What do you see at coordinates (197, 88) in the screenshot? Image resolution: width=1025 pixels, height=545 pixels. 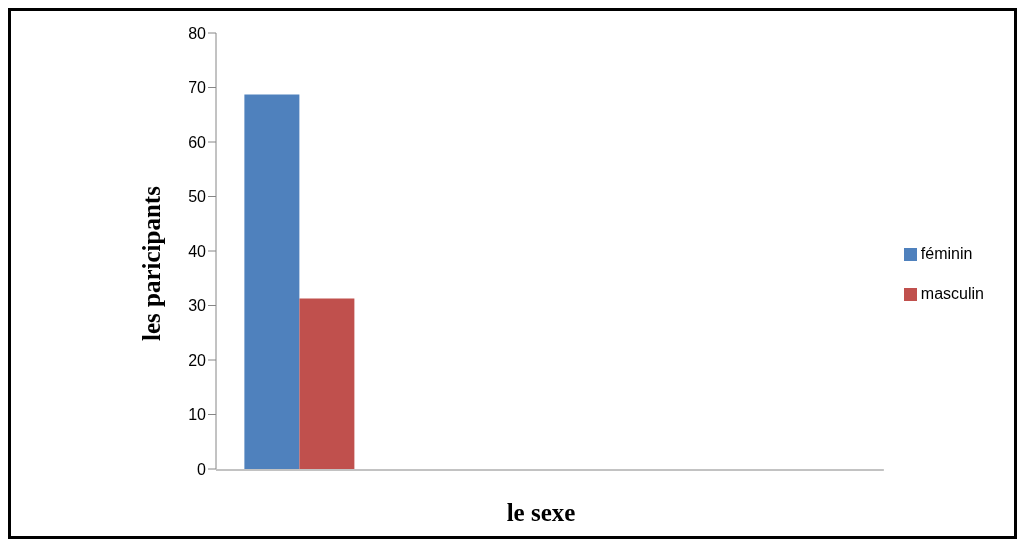 I see `y-tick-label: 70` at bounding box center [197, 88].